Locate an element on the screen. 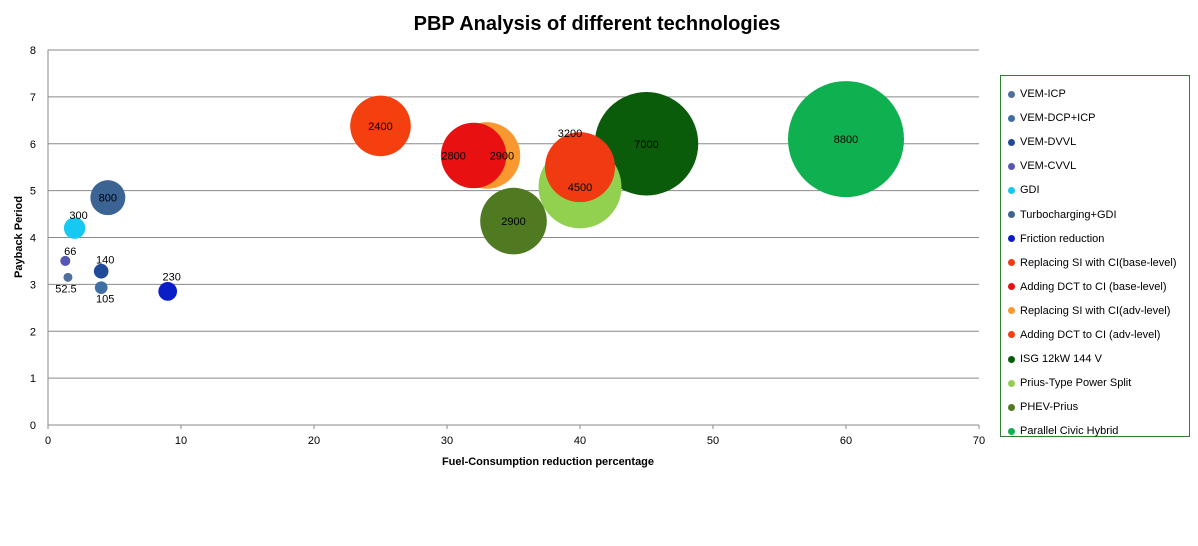 The height and width of the screenshot is (546, 1198). y-tick-label: 5 is located at coordinates (33, 192).